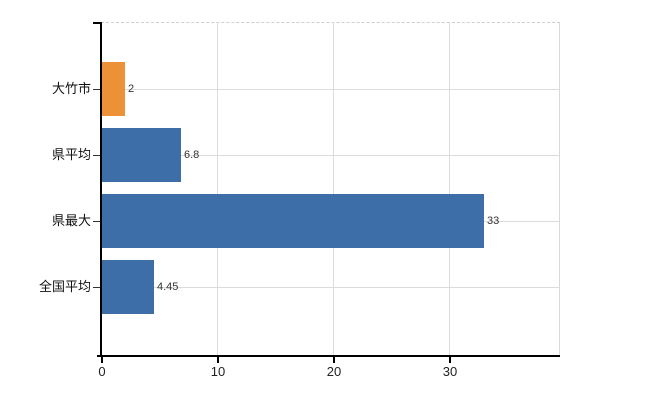  Describe the element at coordinates (334, 371) in the screenshot. I see `x-axis-tick-label: 20` at that location.